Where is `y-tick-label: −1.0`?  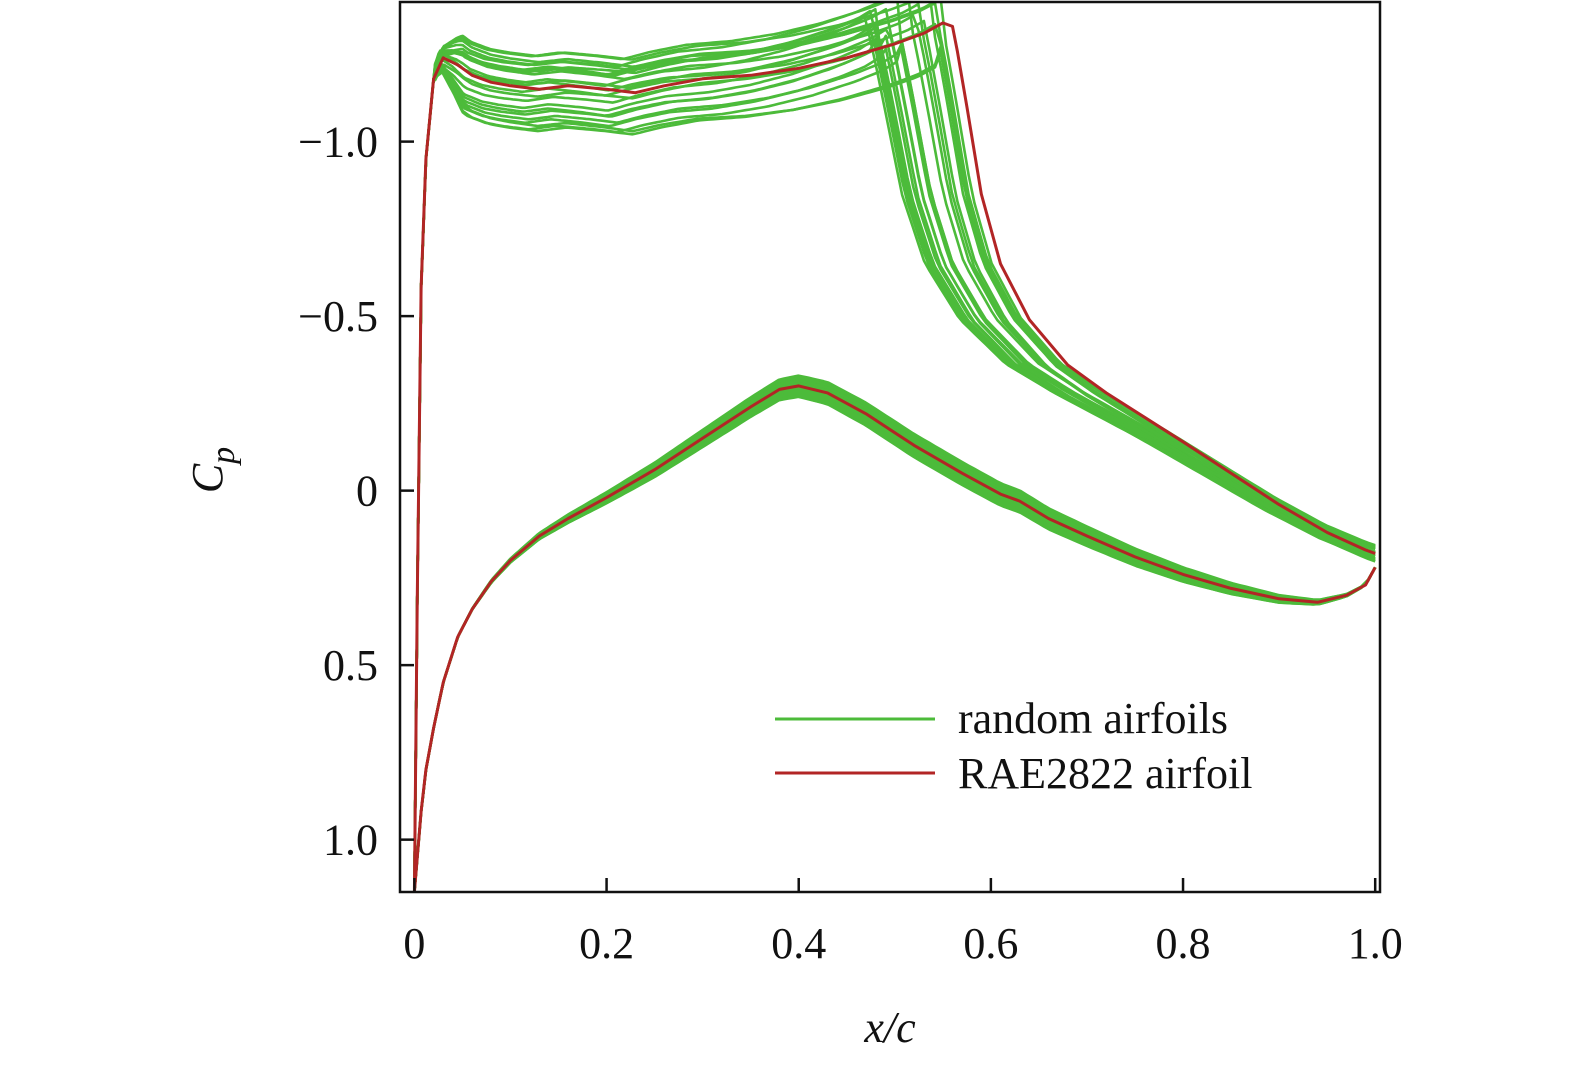 y-tick-label: −1.0 is located at coordinates (338, 142).